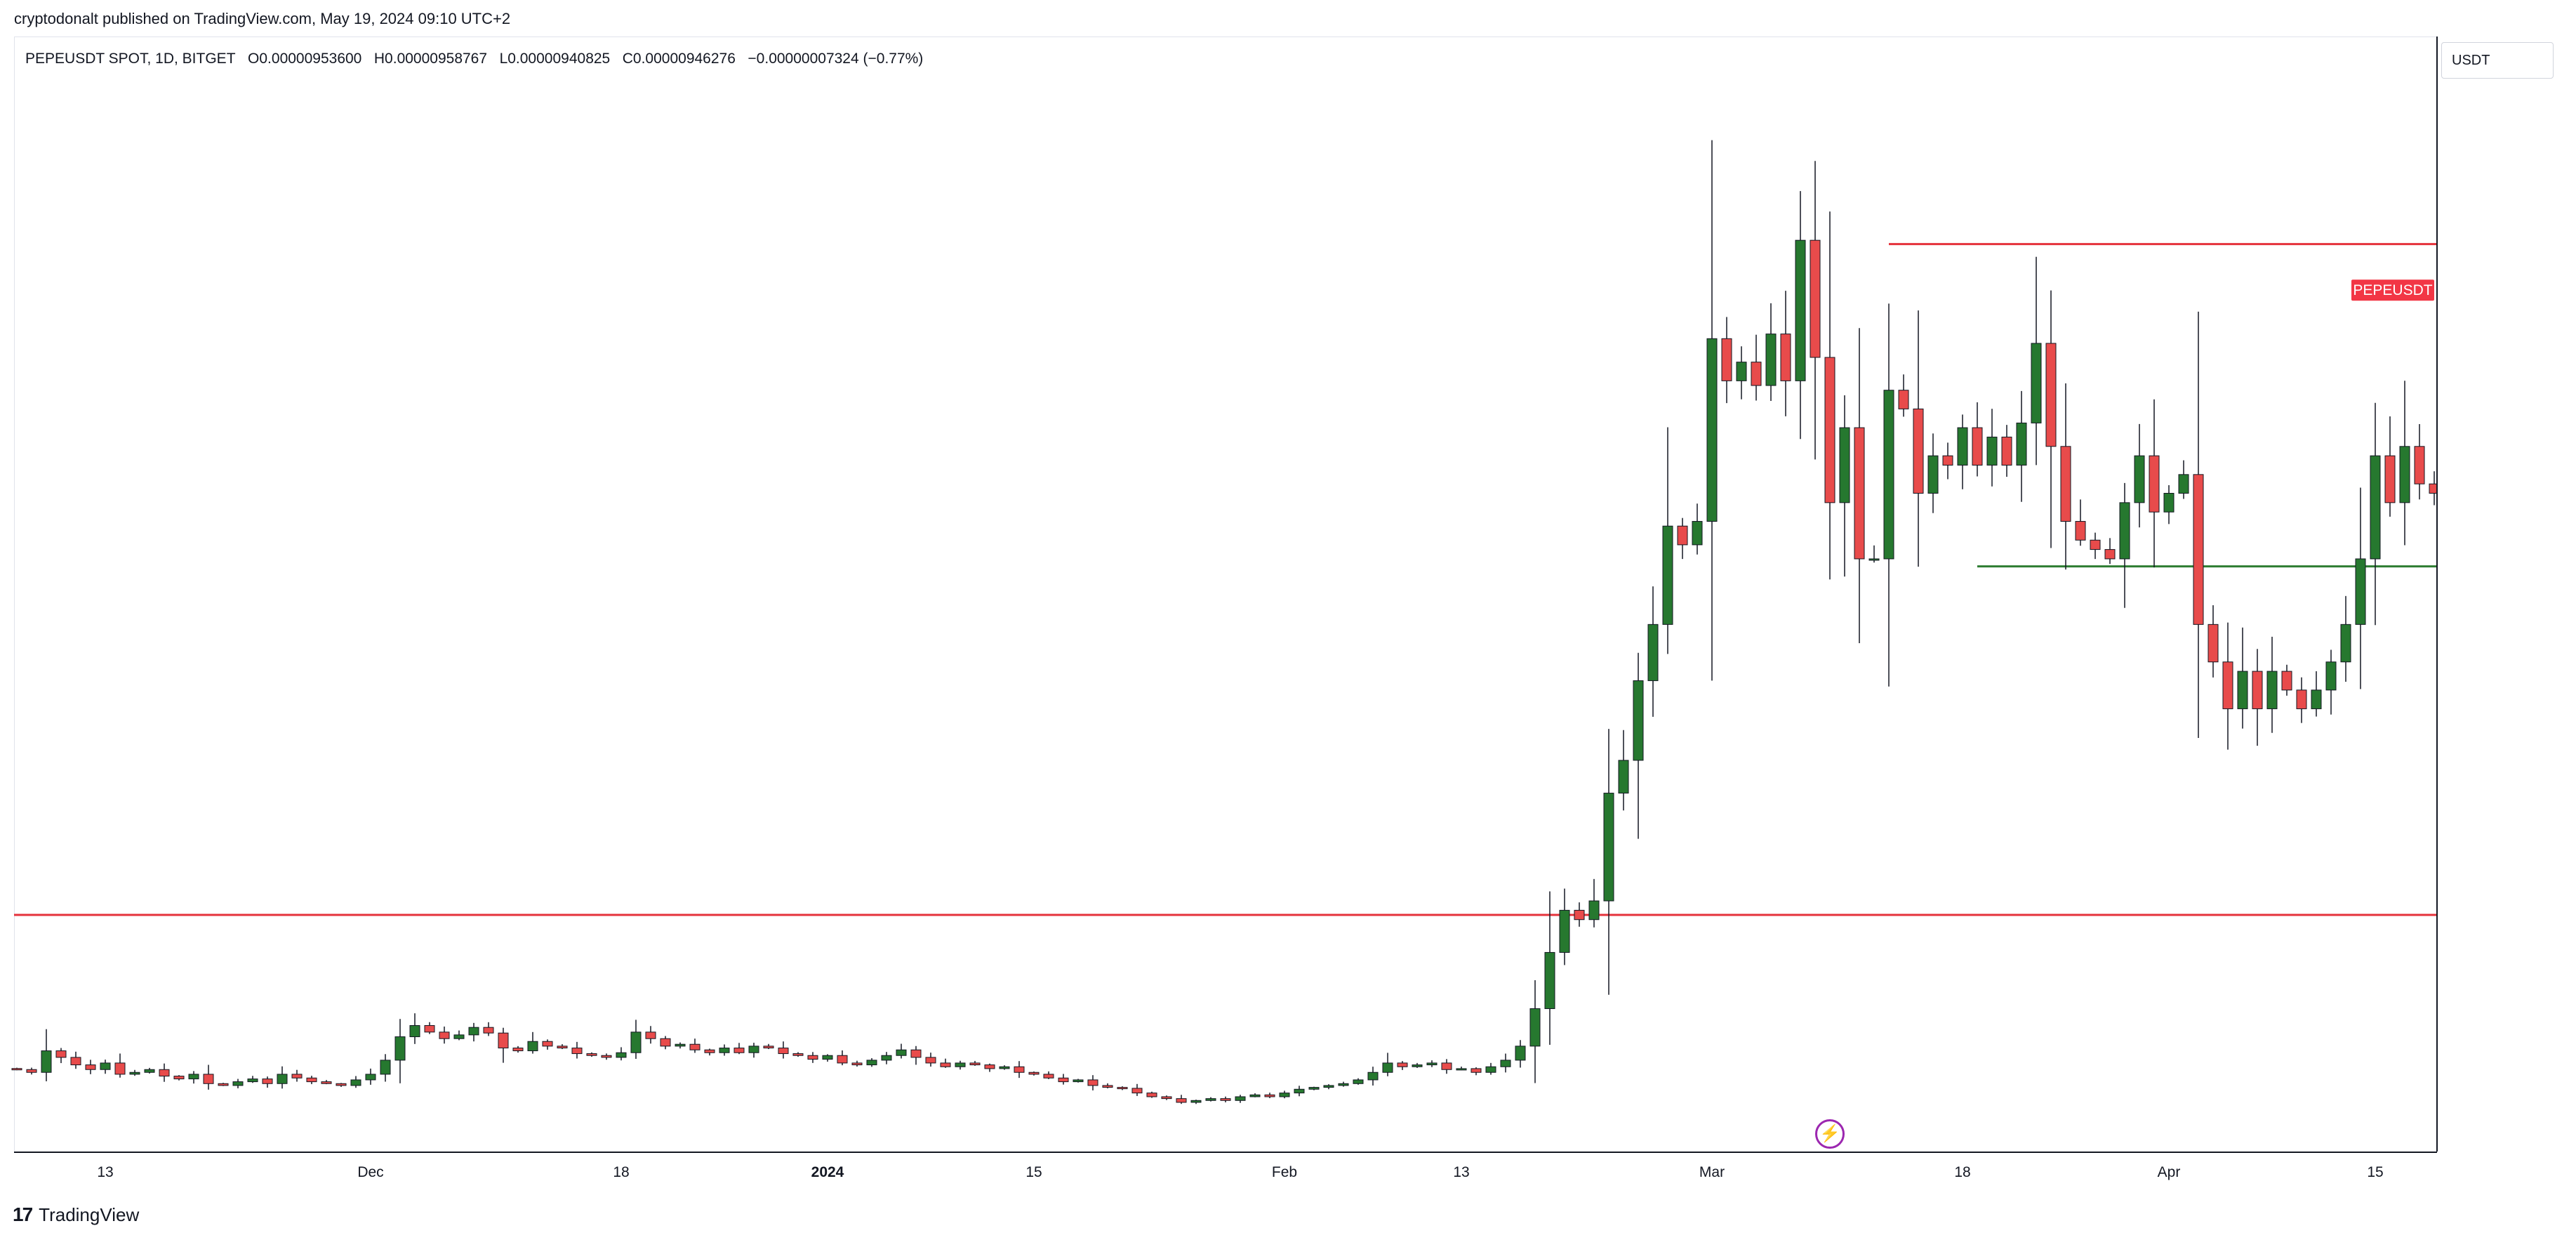 The image size is (2576, 1240). What do you see at coordinates (1830, 1134) in the screenshot?
I see `lightning-icon: ⚡` at bounding box center [1830, 1134].